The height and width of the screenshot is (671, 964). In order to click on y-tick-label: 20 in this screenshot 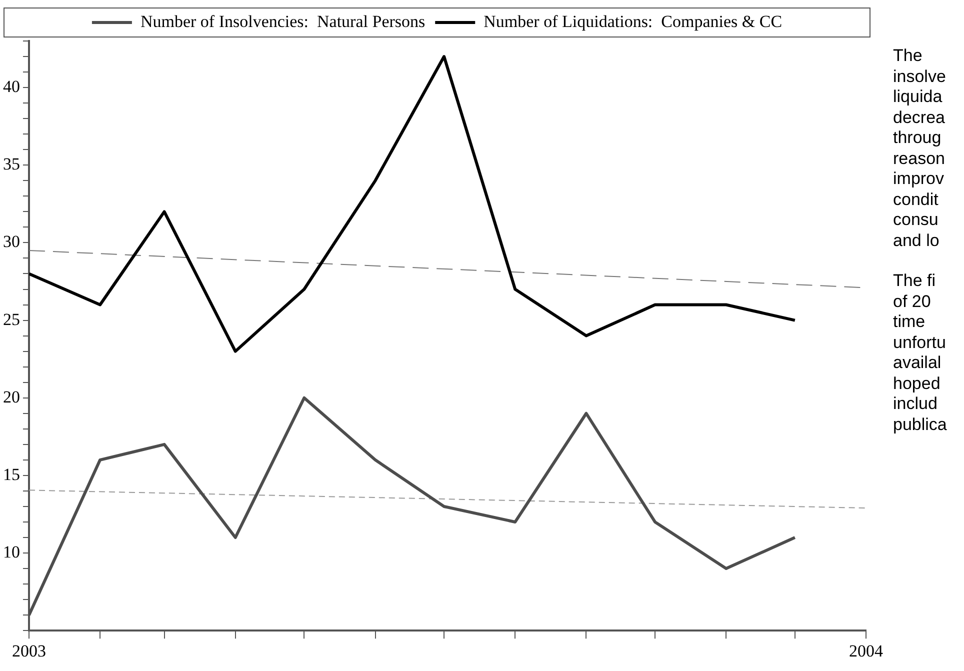, I will do `click(11, 396)`.